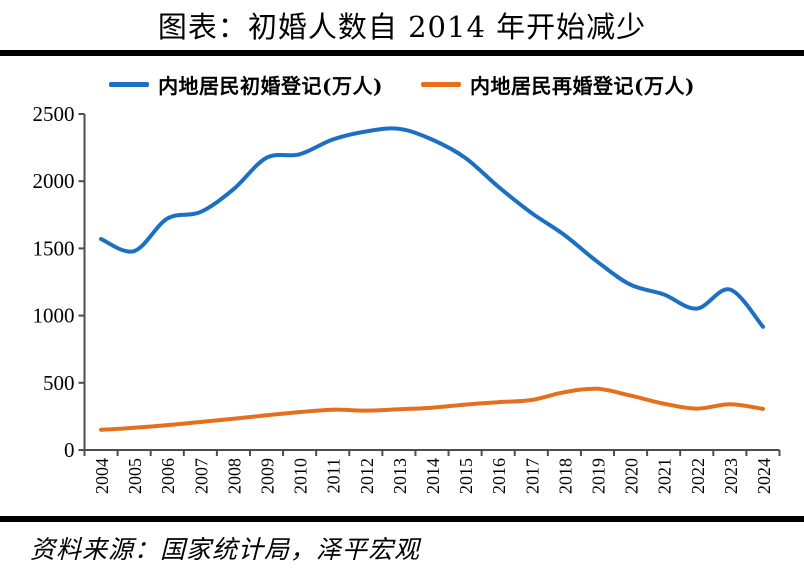  Describe the element at coordinates (402, 519) in the screenshot. I see `bottom-divider-rule` at that location.